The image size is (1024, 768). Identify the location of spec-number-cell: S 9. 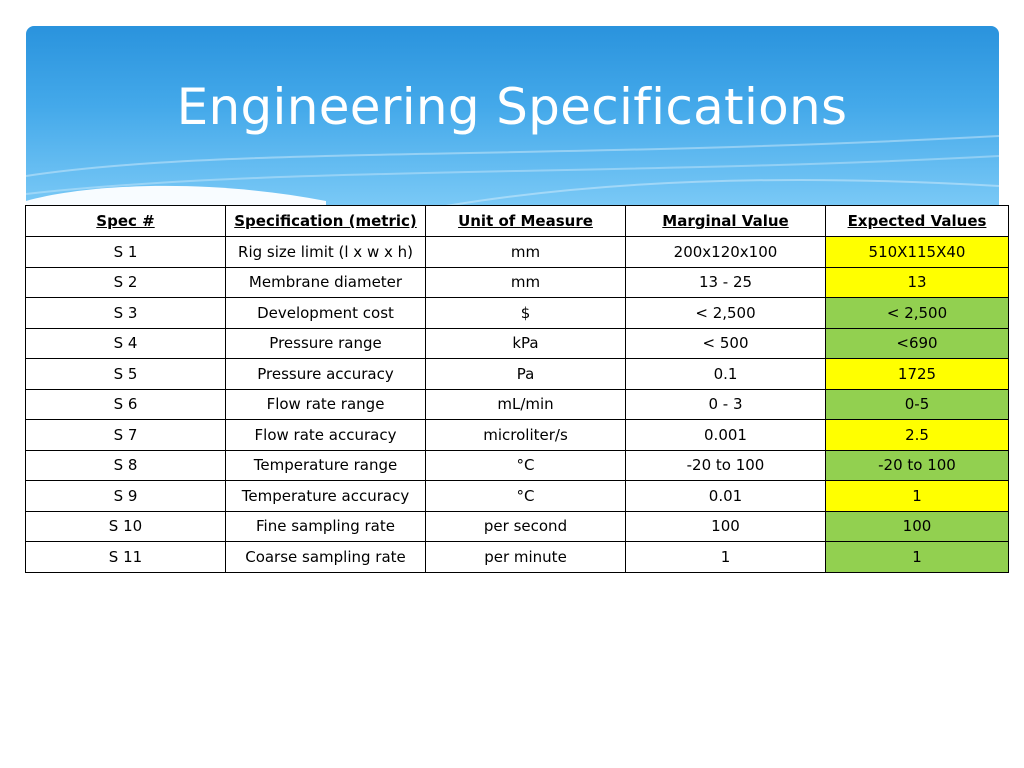
(125, 496).